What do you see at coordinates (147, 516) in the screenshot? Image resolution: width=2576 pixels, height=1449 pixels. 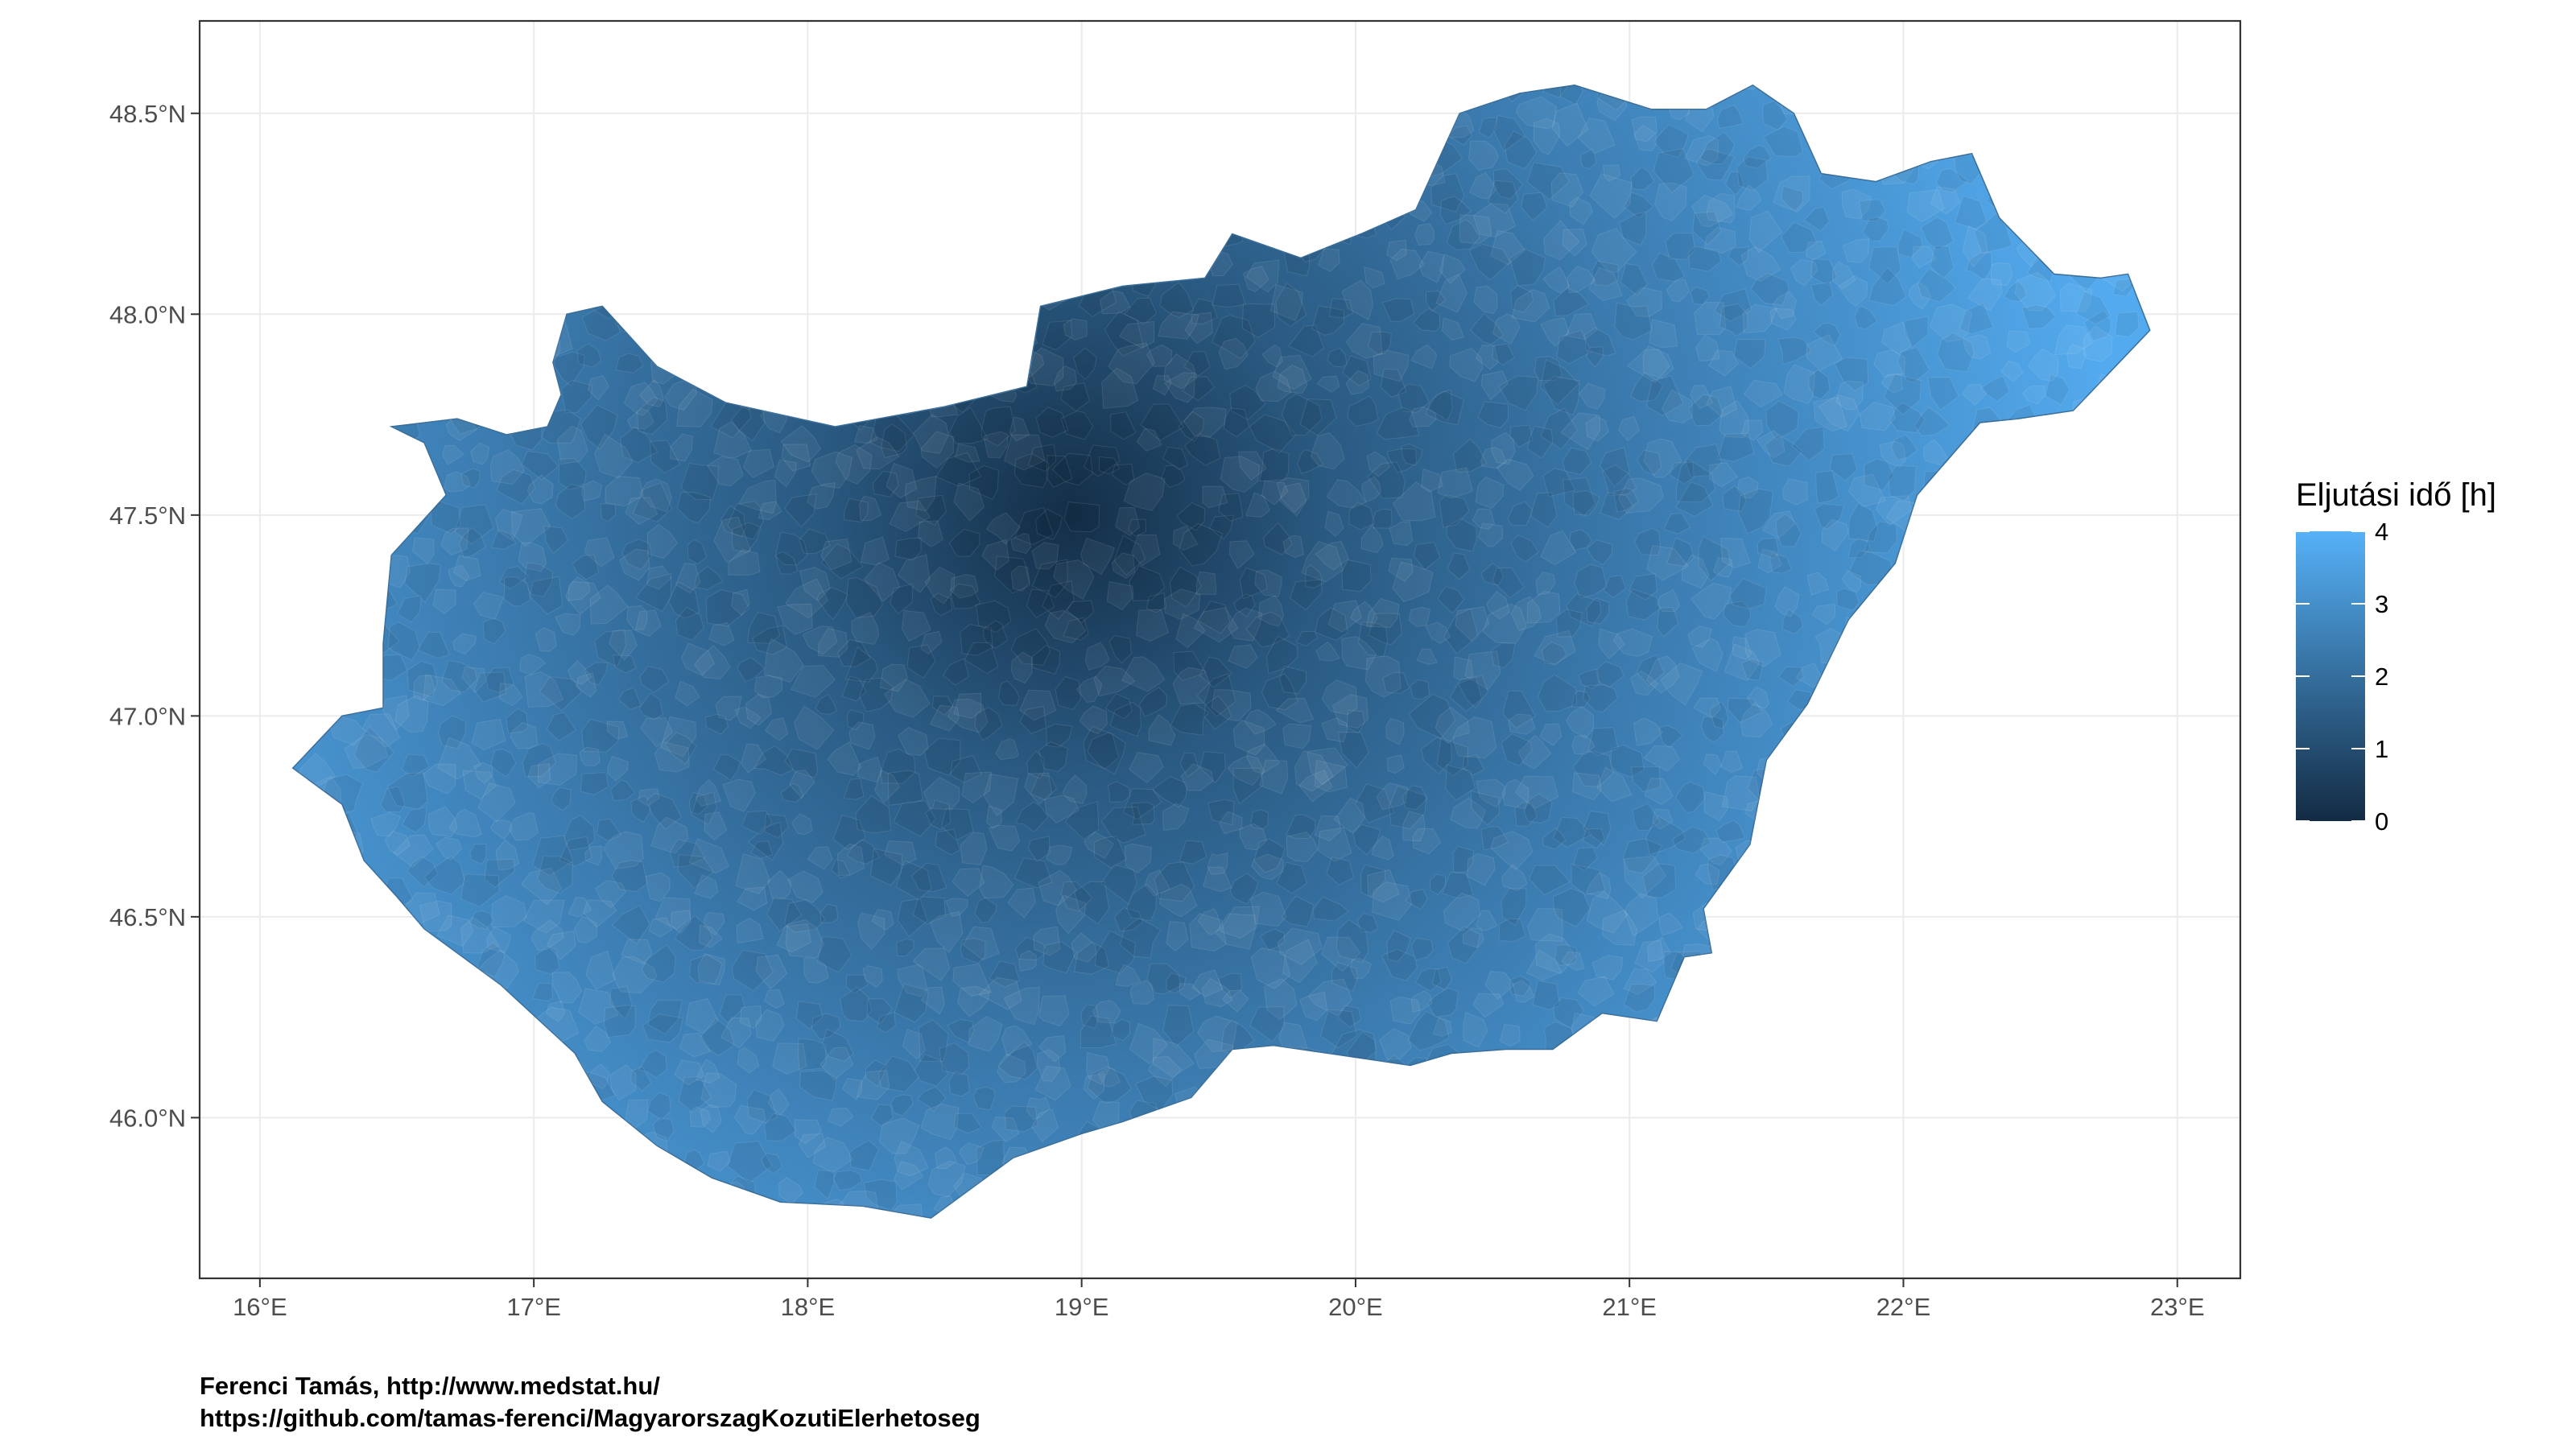 I see `y-tick-label: 47.5°N` at bounding box center [147, 516].